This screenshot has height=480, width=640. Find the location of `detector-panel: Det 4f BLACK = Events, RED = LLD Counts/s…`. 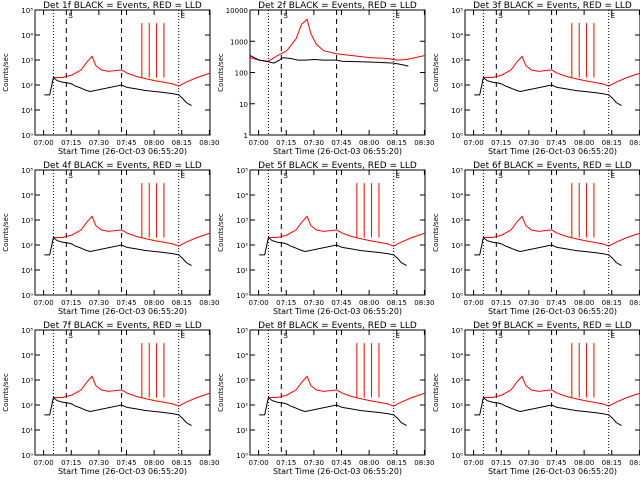

detector-panel: Det 4f BLACK = Events, RED = LLD Counts/s… is located at coordinates (110, 238).